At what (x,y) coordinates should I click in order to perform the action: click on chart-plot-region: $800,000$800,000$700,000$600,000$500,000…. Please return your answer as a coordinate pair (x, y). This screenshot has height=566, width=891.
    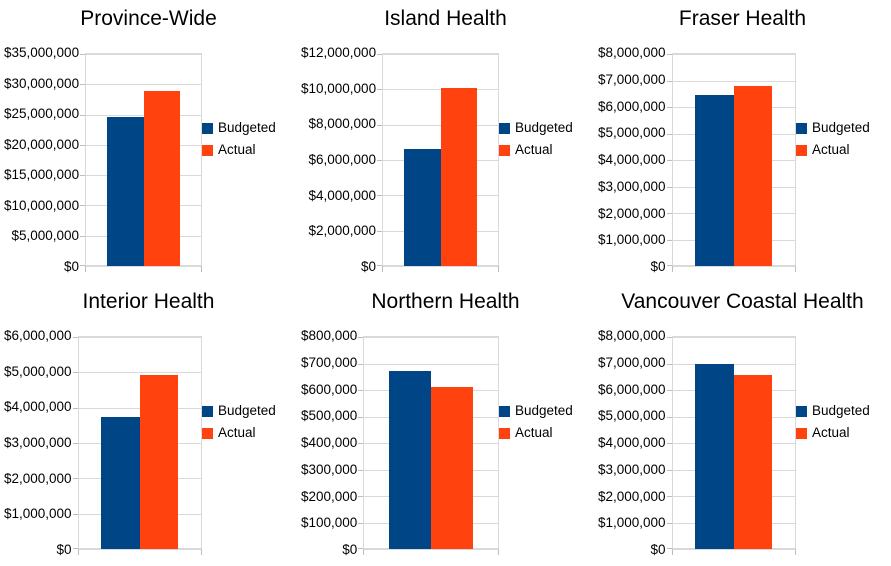
    Looking at the image, I should click on (400, 443).